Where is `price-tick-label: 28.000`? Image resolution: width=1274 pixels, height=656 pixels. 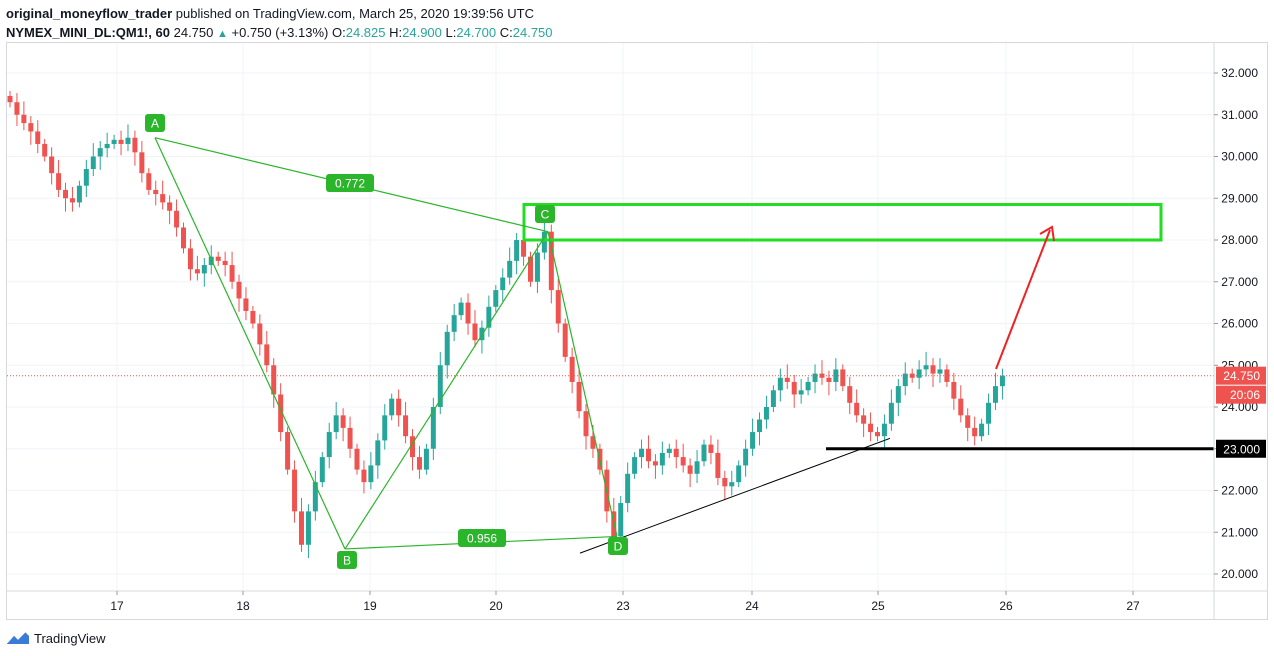
price-tick-label: 28.000 is located at coordinates (1239, 240).